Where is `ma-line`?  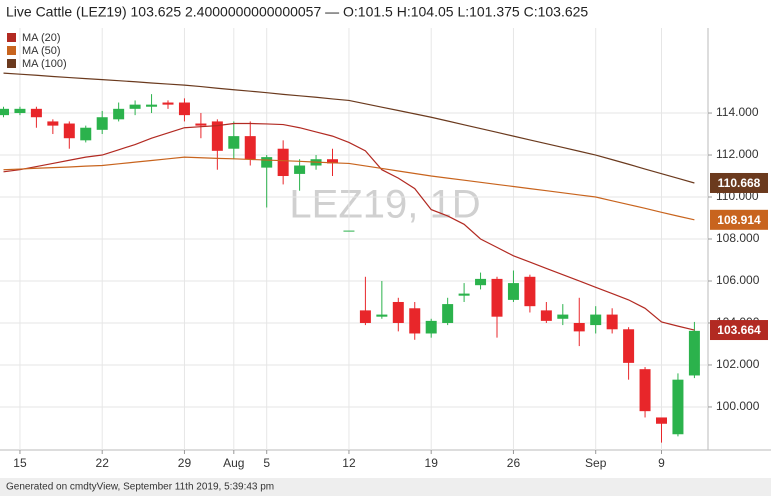
ma-line is located at coordinates (349, 188).